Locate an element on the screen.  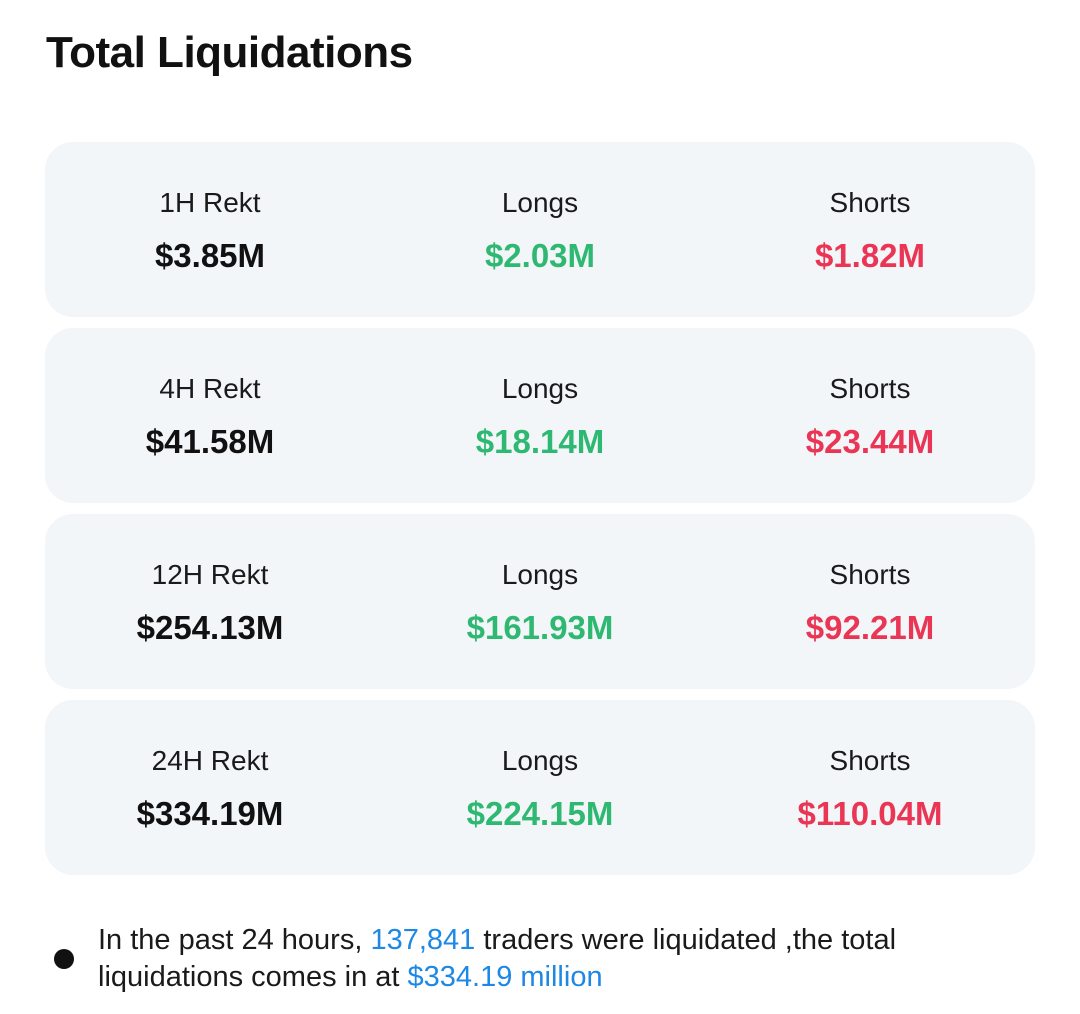
col-total: 1H Rekt $3.85M is located at coordinates (210, 230).